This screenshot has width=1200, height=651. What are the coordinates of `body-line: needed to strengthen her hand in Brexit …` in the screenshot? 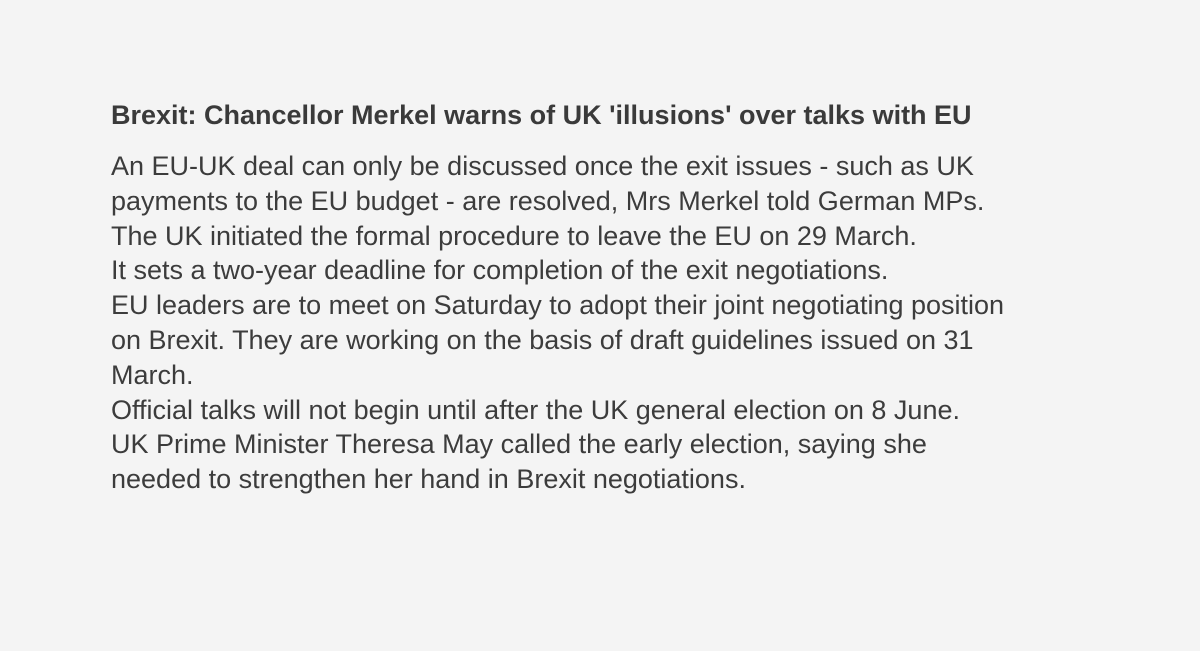 It's located at (428, 479).